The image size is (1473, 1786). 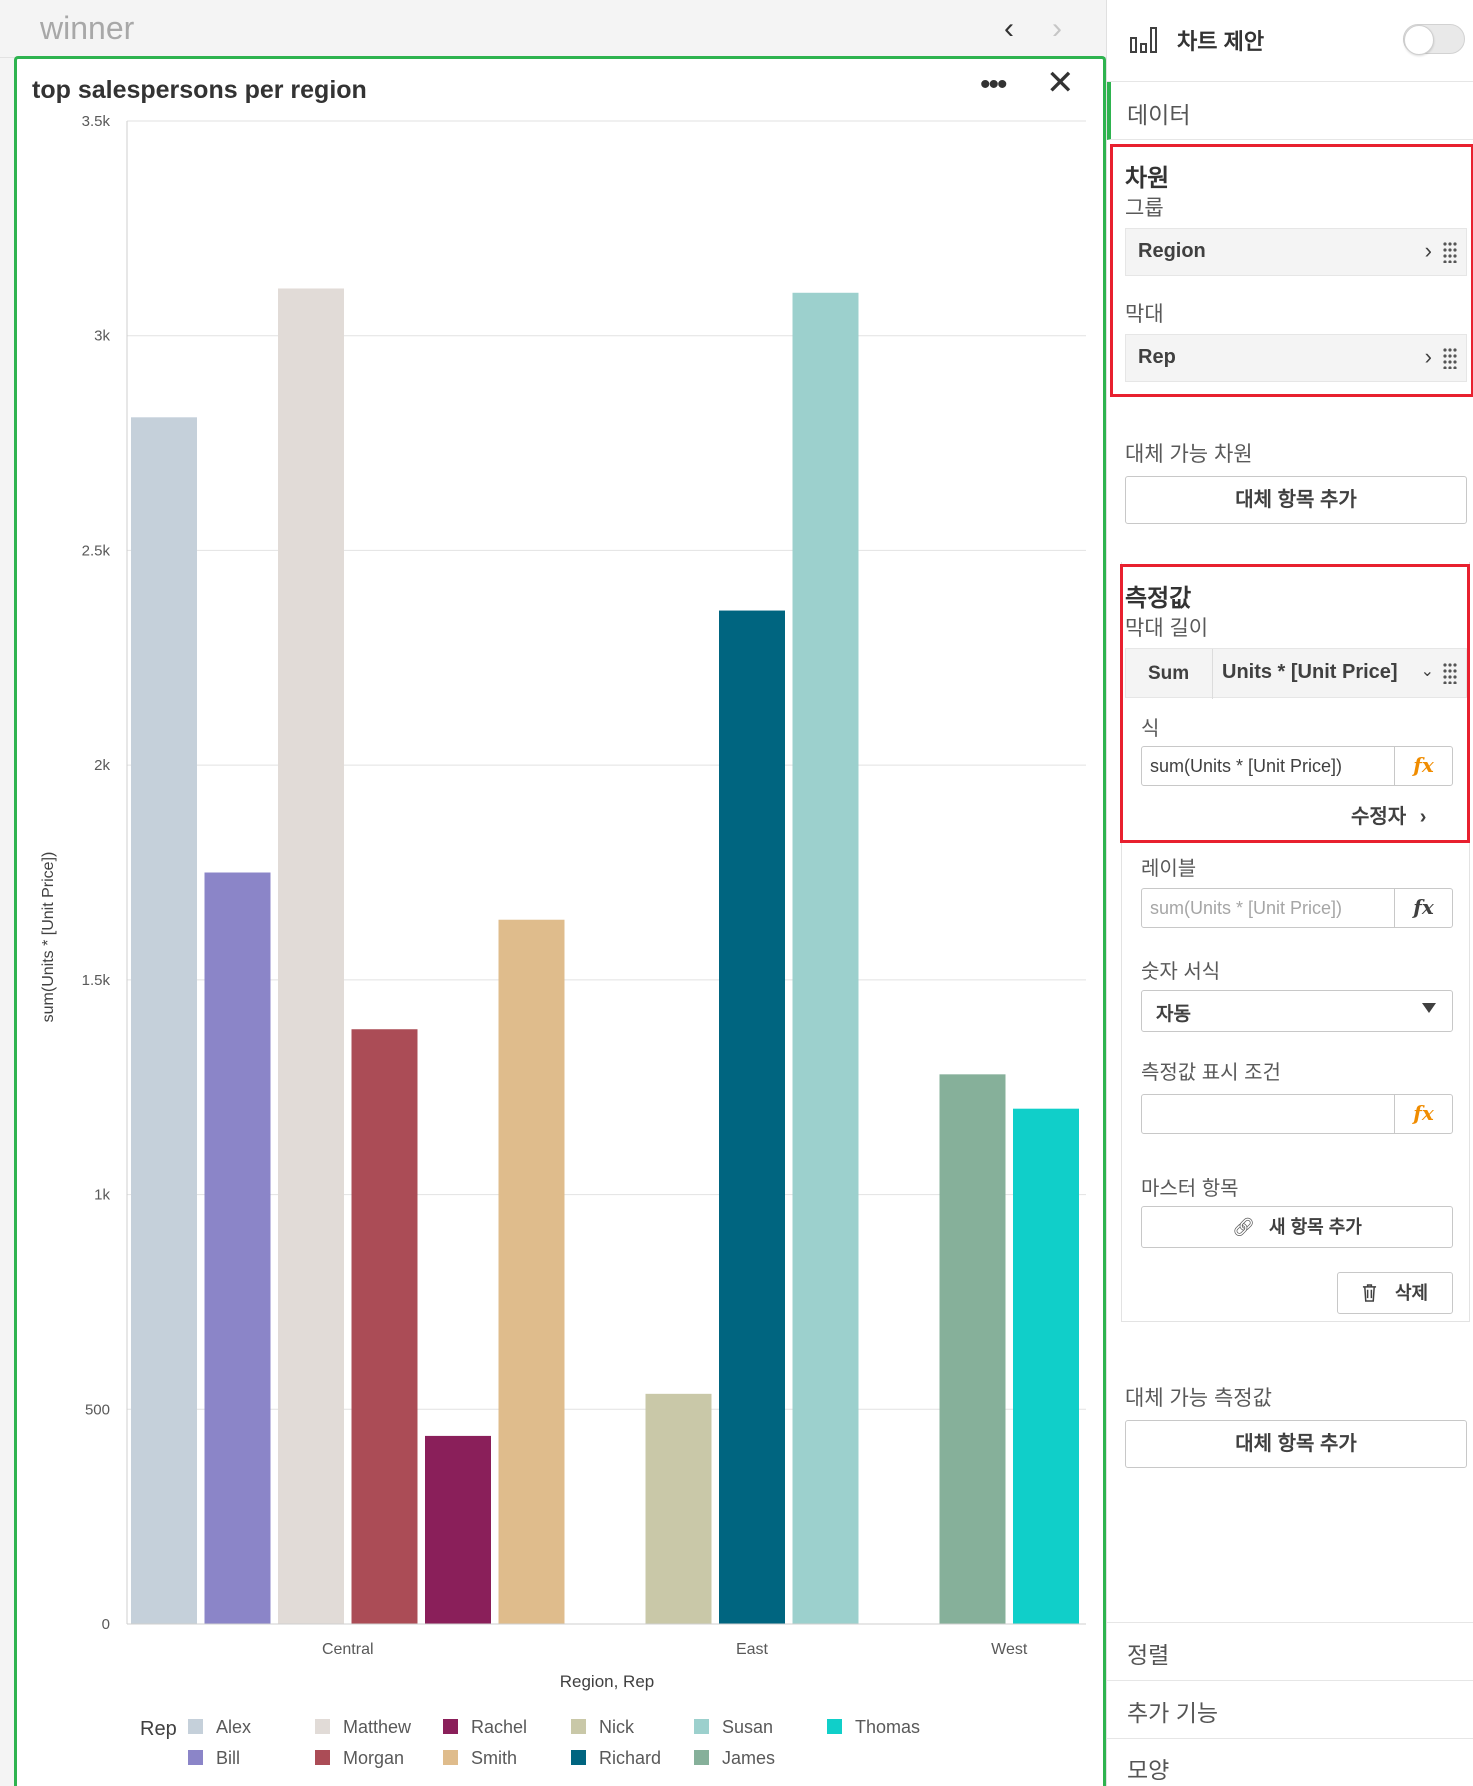 I want to click on bar-susan, so click(x=825, y=958).